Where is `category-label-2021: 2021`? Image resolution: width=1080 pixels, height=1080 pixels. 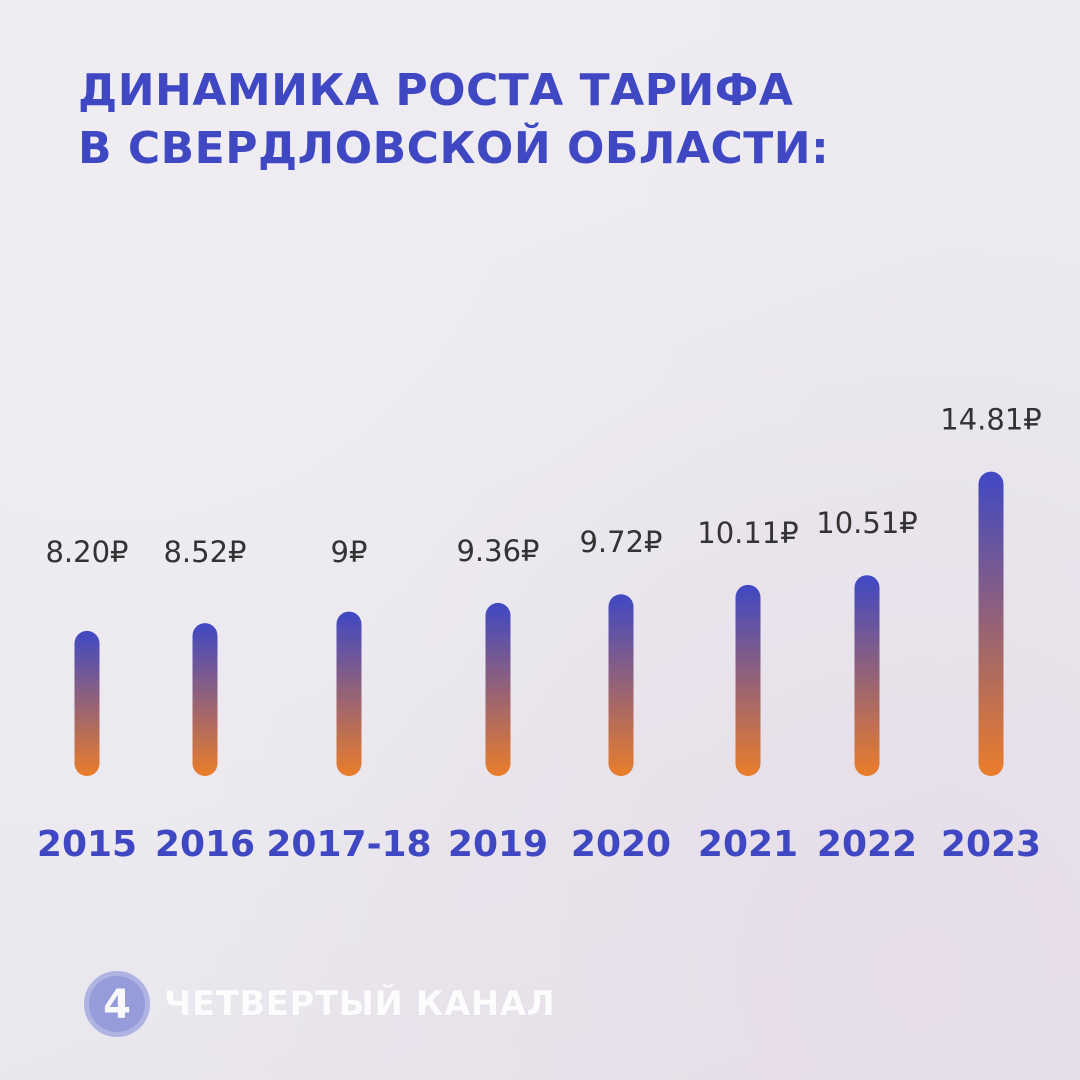 category-label-2021: 2021 is located at coordinates (748, 844).